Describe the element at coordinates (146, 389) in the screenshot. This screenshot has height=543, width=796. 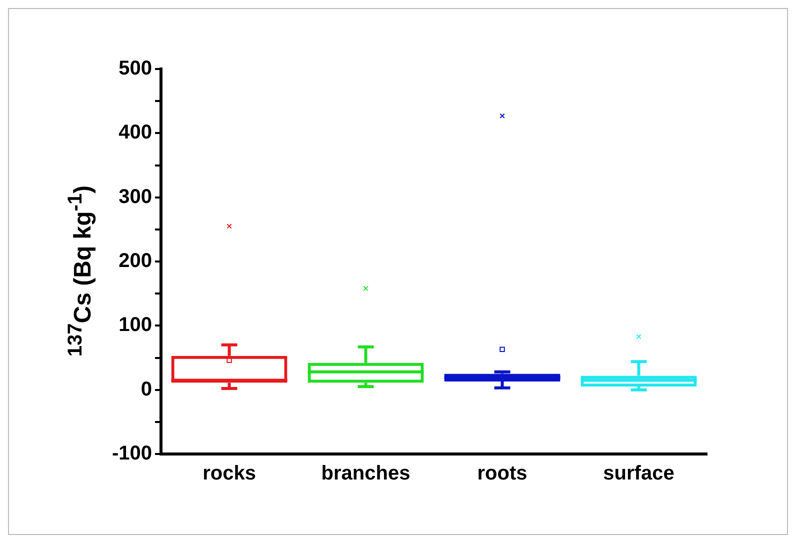
I see `y-tick-label: 0` at that location.